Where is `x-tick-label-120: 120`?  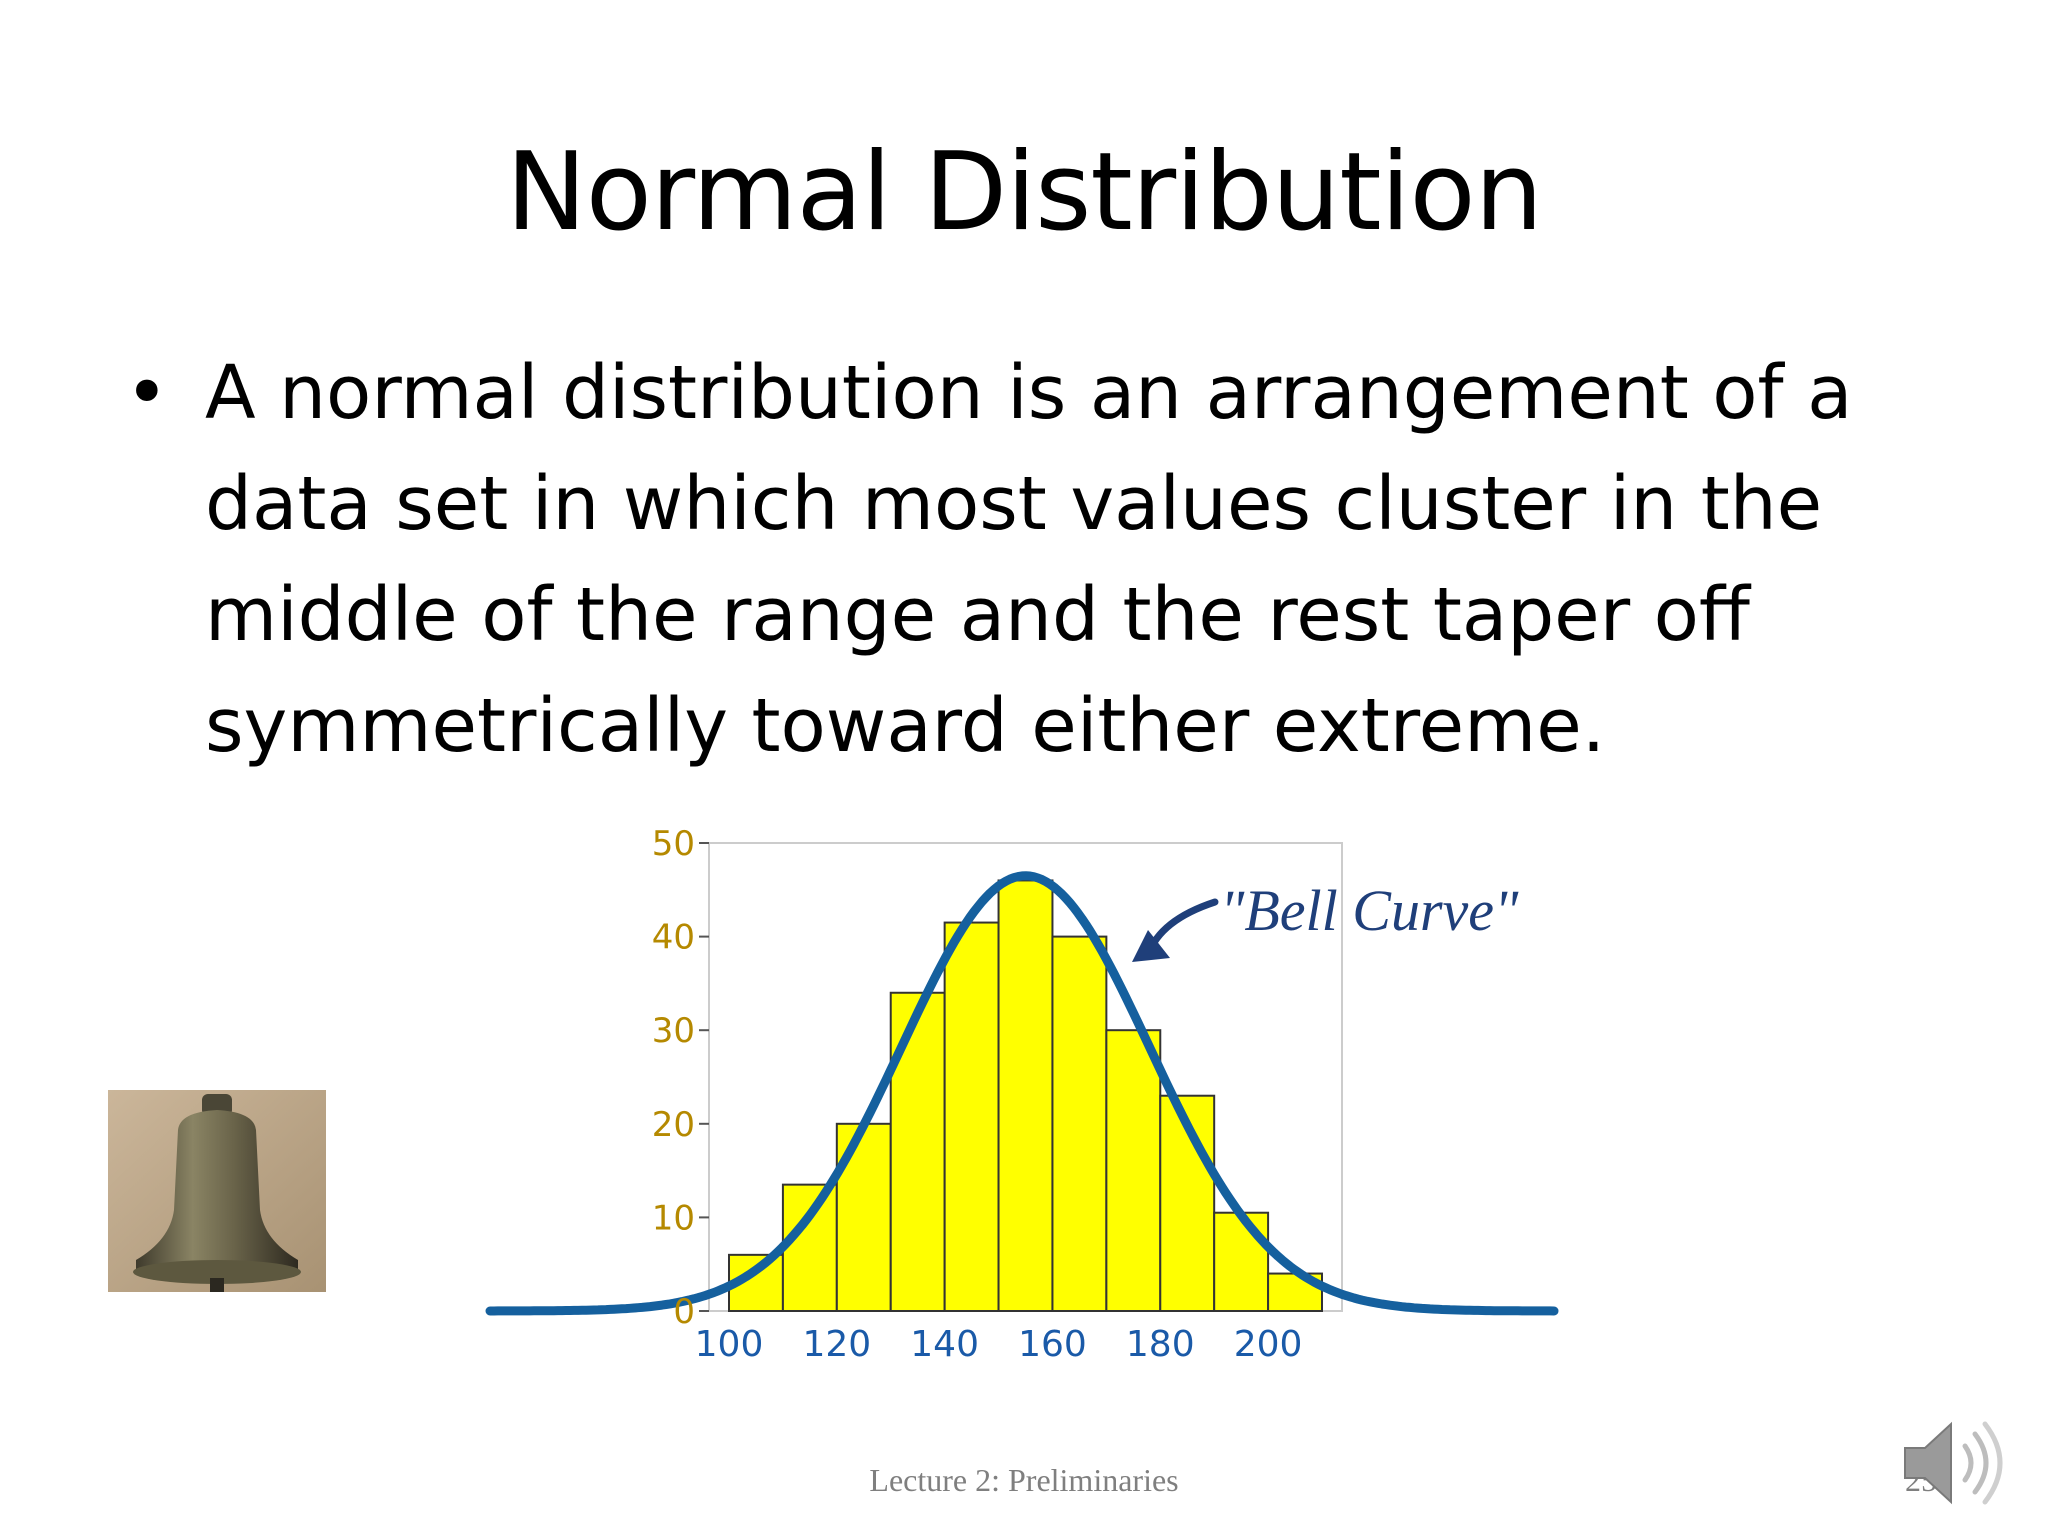
x-tick-label-120: 120 is located at coordinates (836, 1344).